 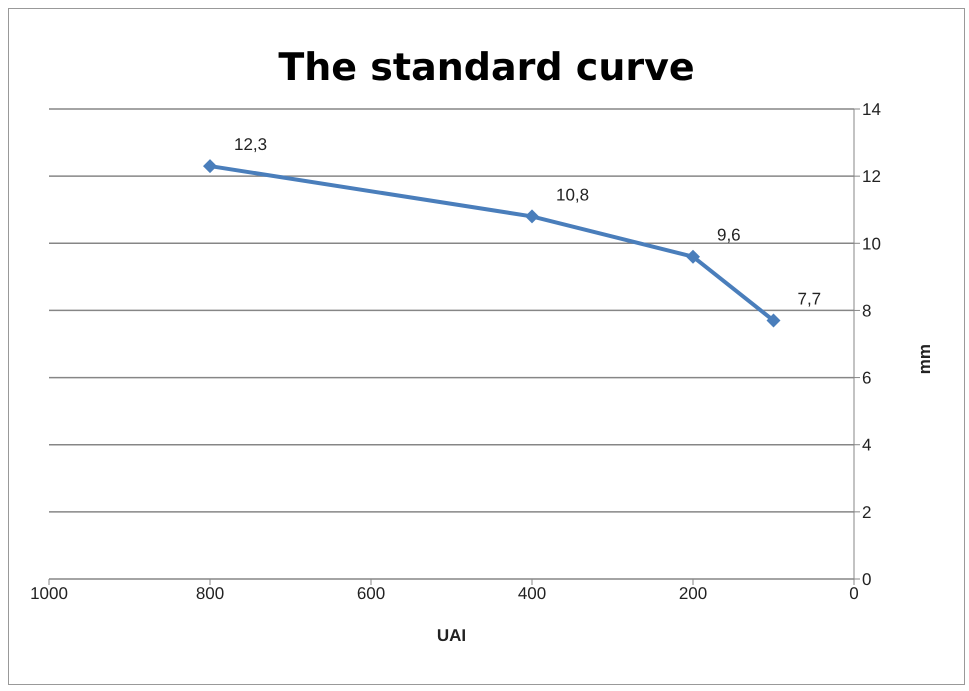 I want to click on x-axis-title: UAI, so click(x=451, y=635).